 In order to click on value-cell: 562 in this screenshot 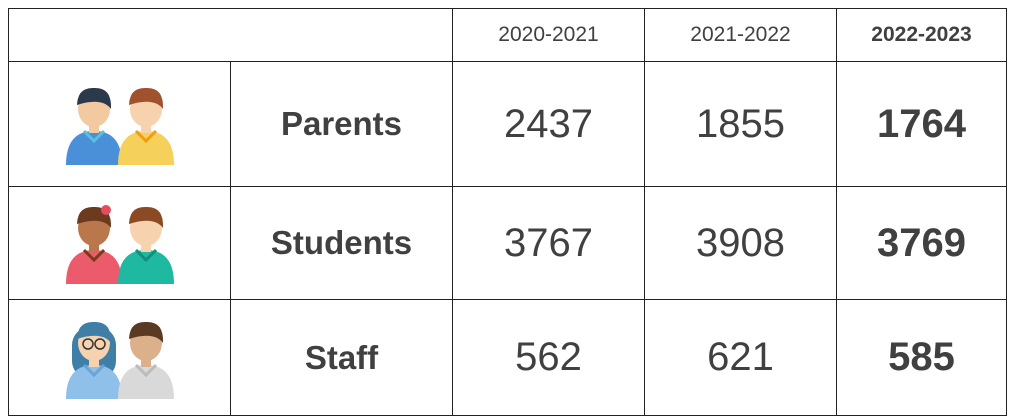, I will do `click(548, 357)`.